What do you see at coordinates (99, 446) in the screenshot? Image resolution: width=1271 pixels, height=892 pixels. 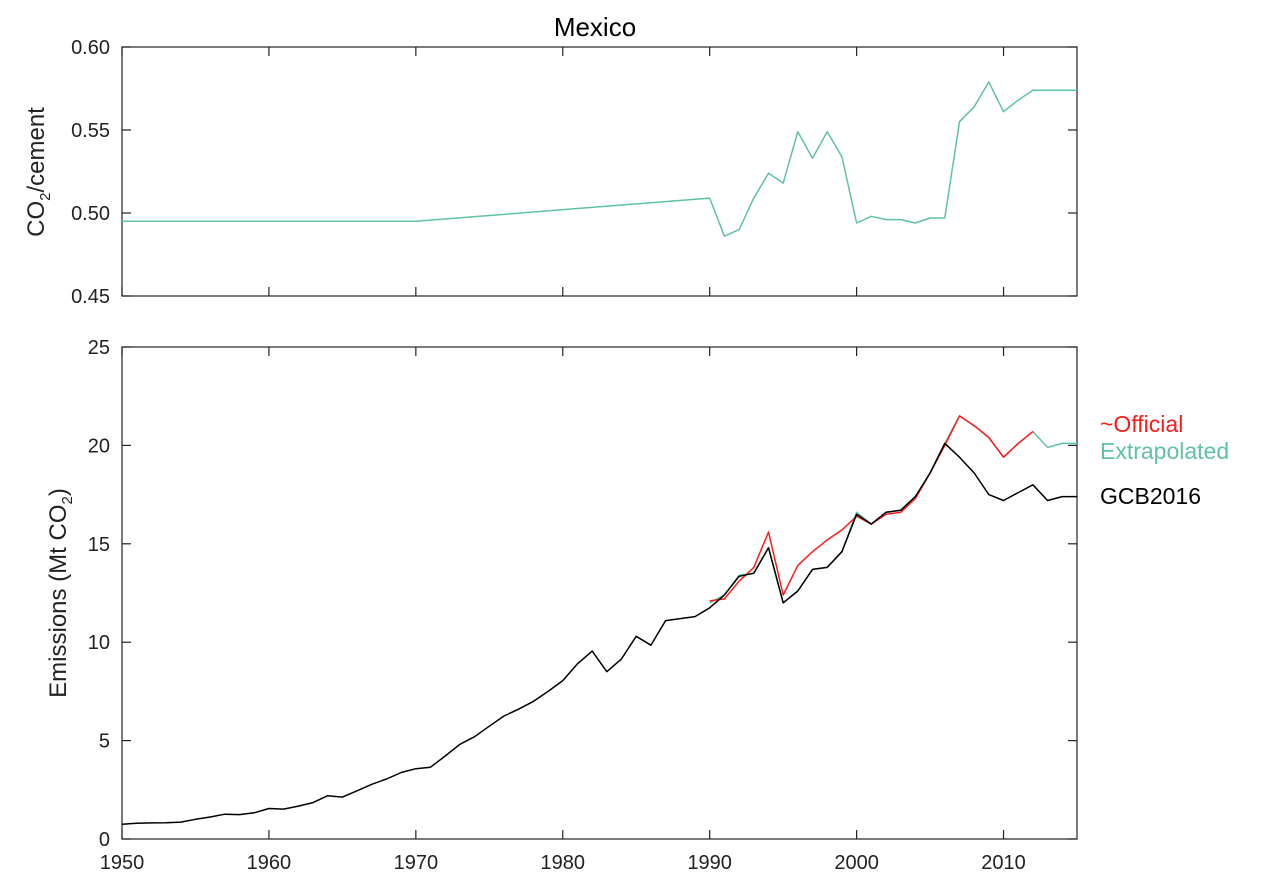 I see `emissions-y-tick-label: 20` at bounding box center [99, 446].